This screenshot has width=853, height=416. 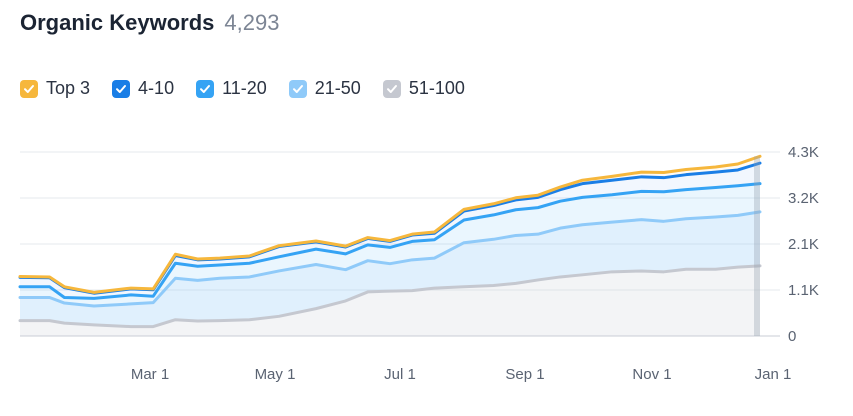 I want to click on x-tick-label: Jul 1, so click(x=400, y=374).